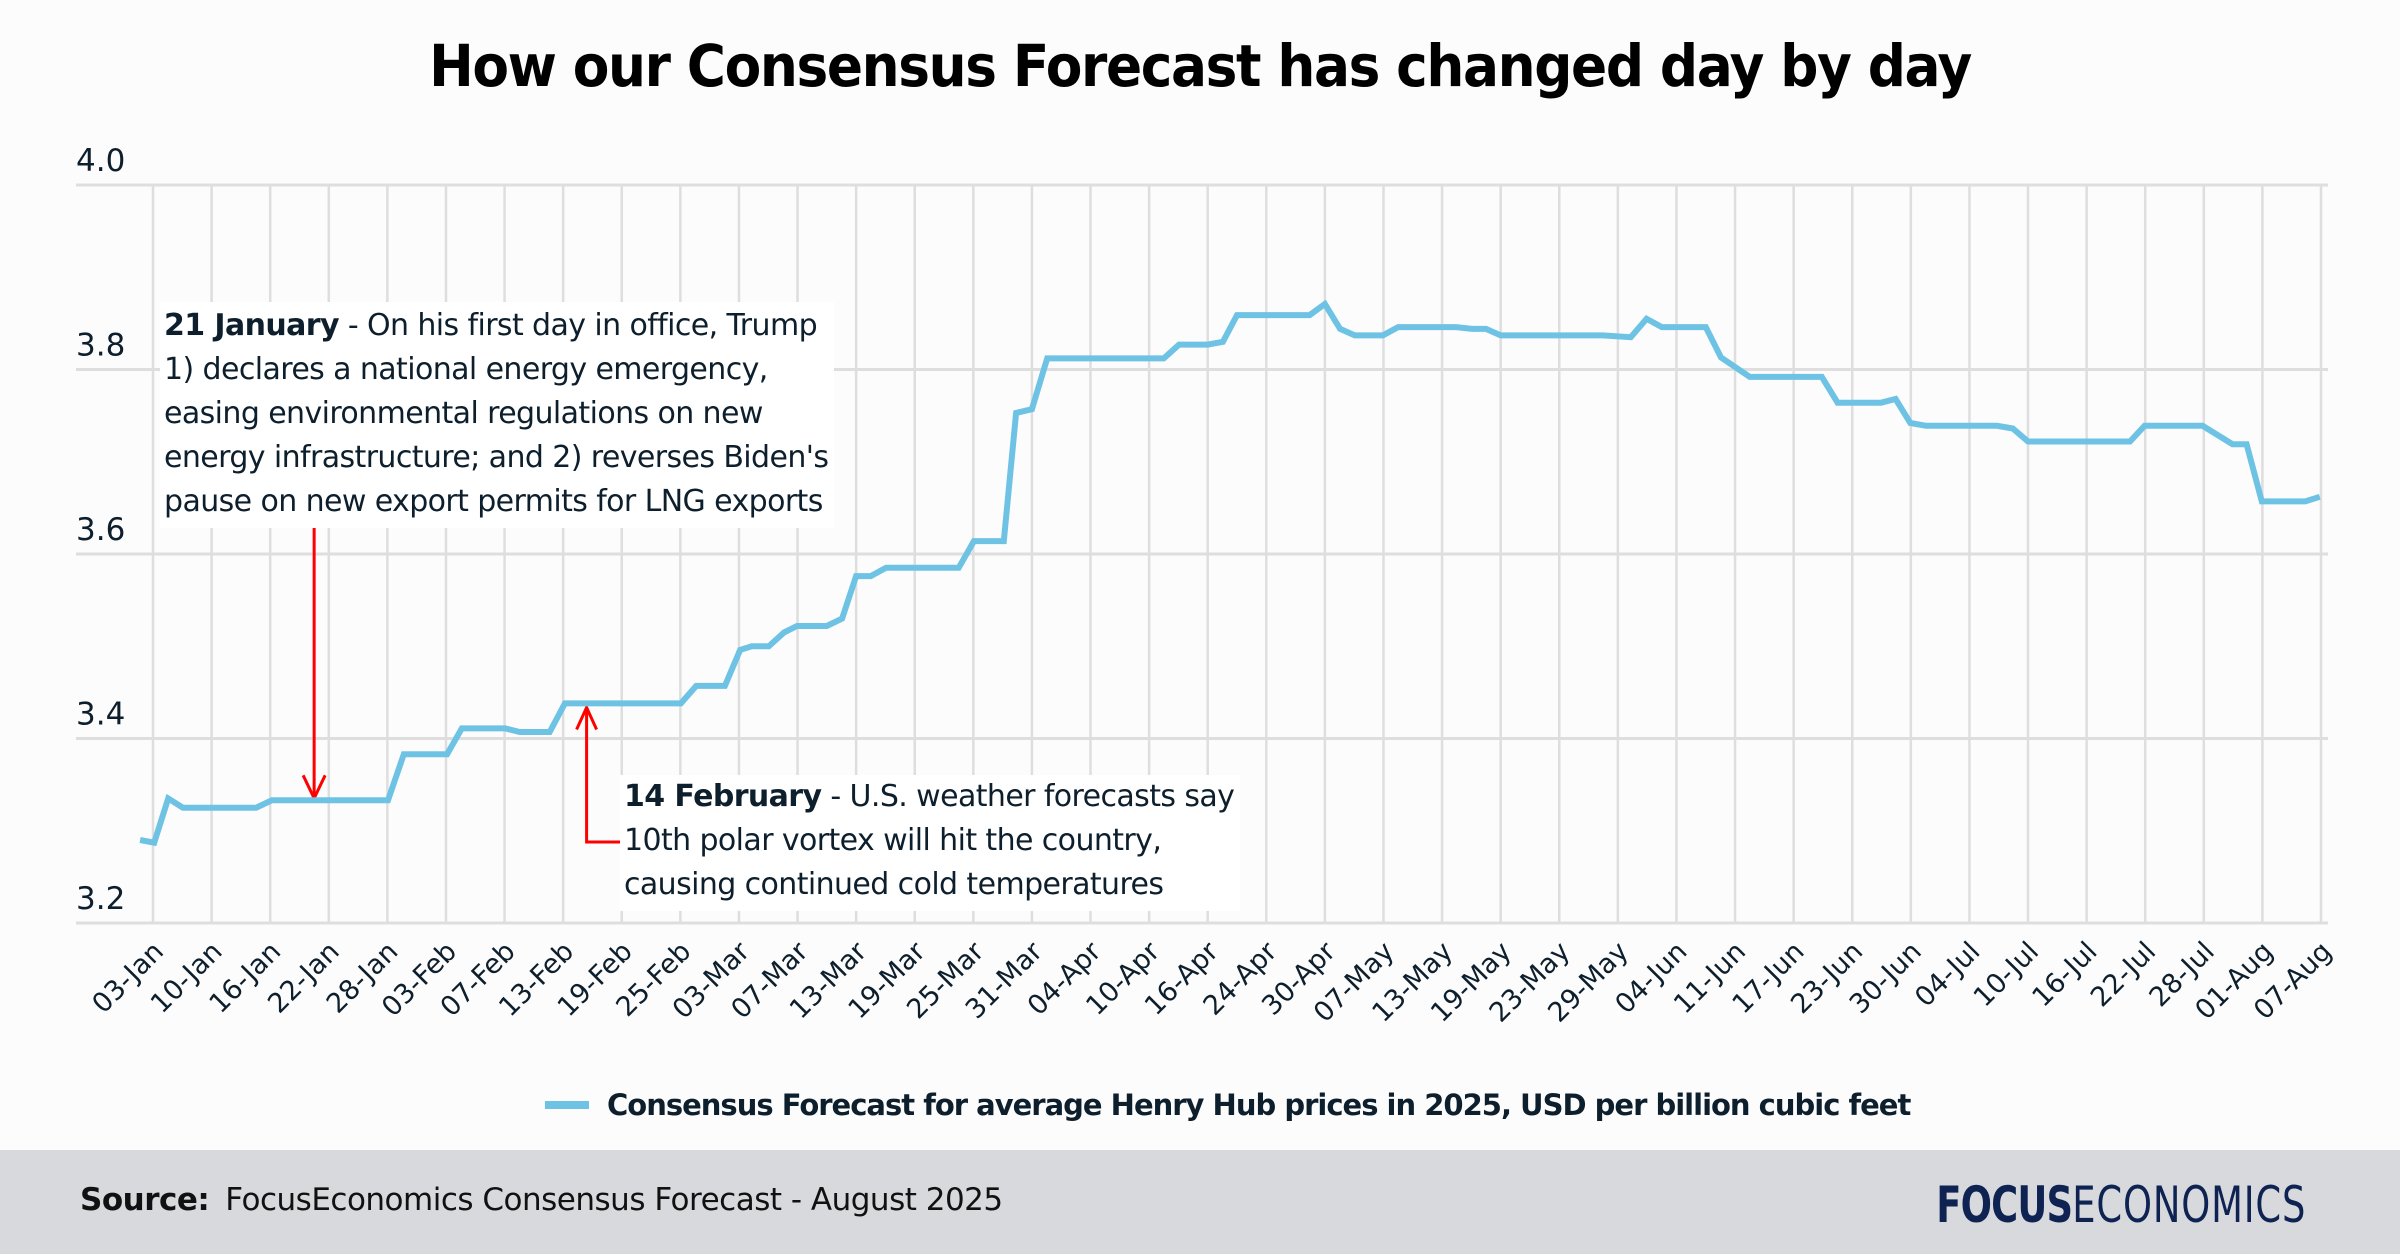 Image resolution: width=2400 pixels, height=1254 pixels. Describe the element at coordinates (100, 161) in the screenshot. I see `y-tick-label: 4.0` at that location.